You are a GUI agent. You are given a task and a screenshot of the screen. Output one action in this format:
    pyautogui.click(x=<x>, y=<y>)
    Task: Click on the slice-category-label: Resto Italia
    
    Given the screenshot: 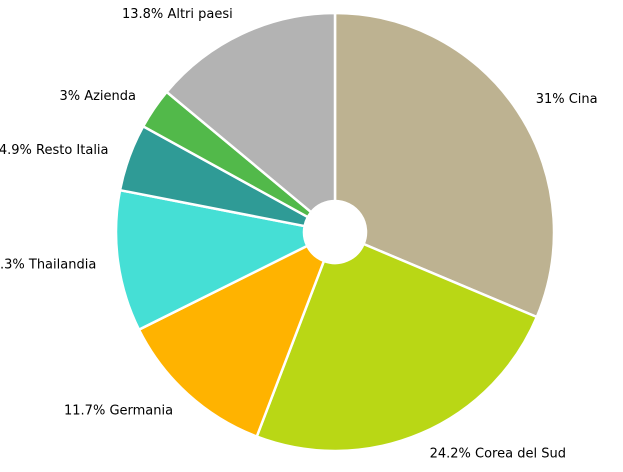 What is the action you would take?
    pyautogui.click(x=72, y=149)
    